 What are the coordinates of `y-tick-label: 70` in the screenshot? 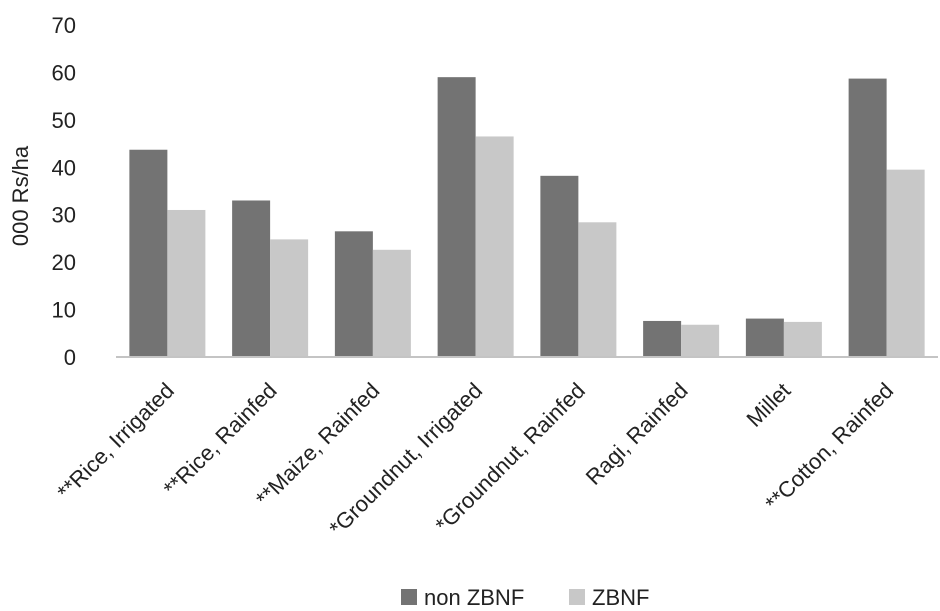 It's located at (64, 25).